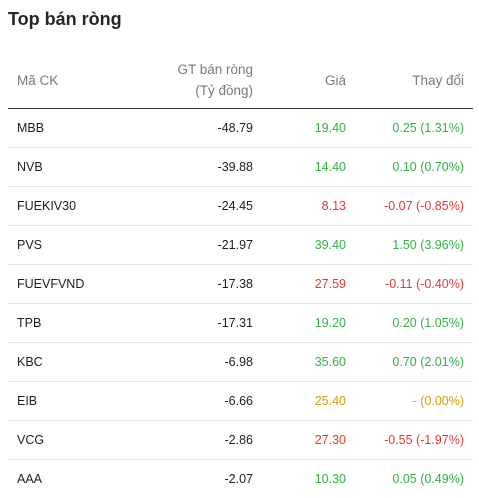 This screenshot has width=479, height=498. I want to click on column-header-price: Giá, so click(335, 80).